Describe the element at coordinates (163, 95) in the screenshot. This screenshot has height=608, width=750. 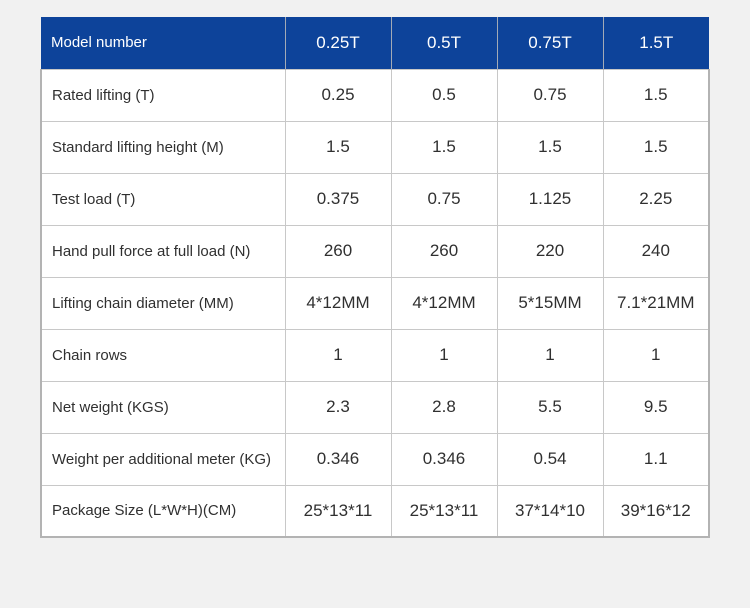
I see `row-label: Rated lifting (T)` at that location.